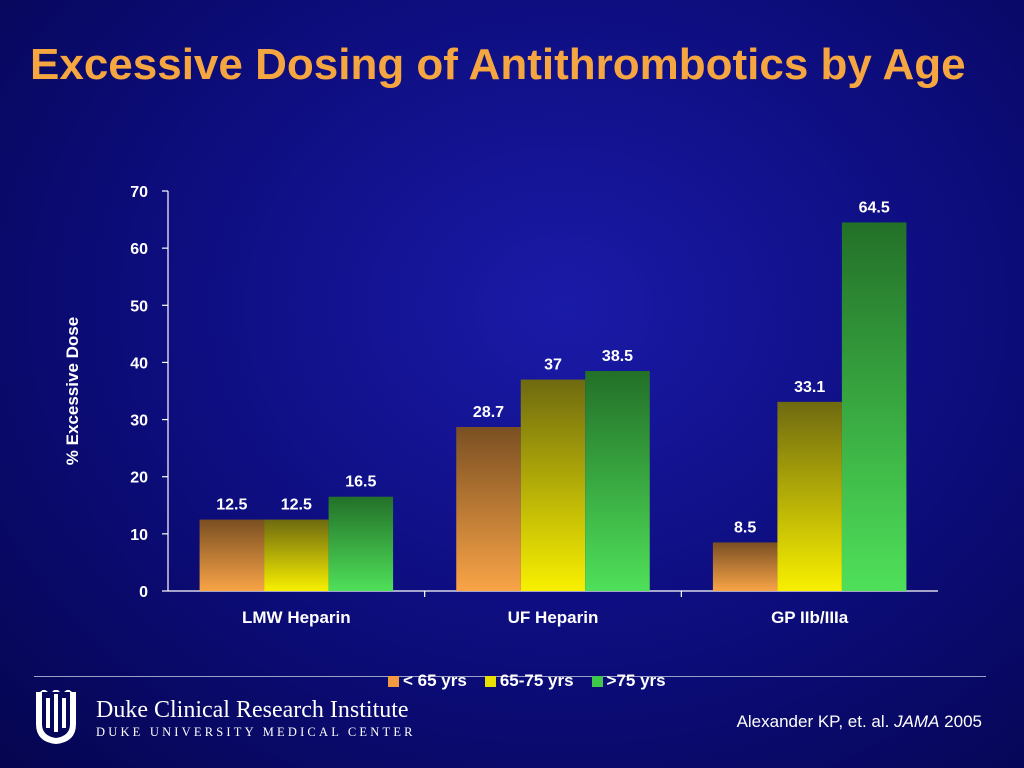 Image resolution: width=1024 pixels, height=768 pixels. What do you see at coordinates (917, 721) in the screenshot?
I see `citation-journal: JAMA` at bounding box center [917, 721].